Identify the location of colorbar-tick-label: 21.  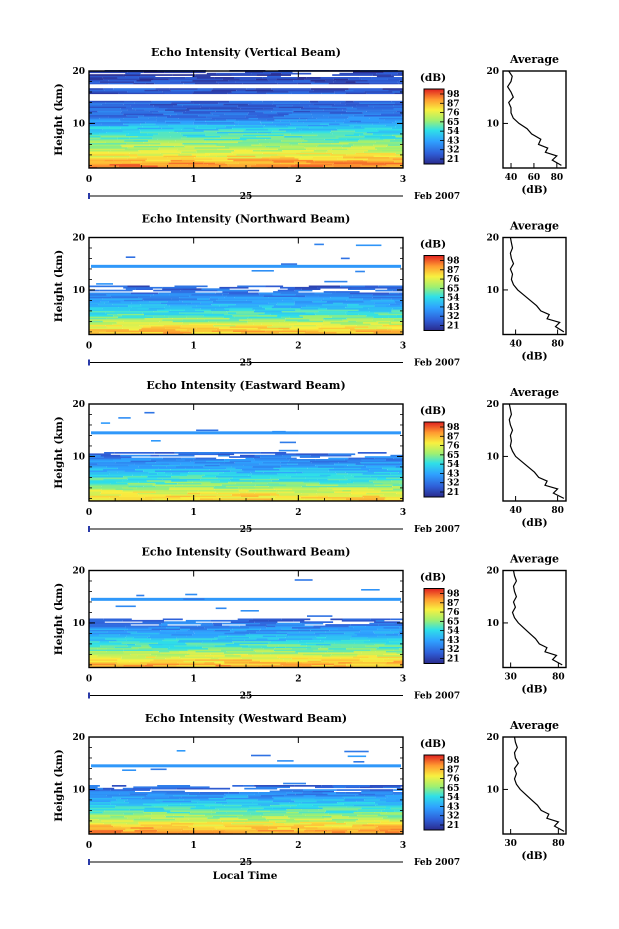
(453, 327).